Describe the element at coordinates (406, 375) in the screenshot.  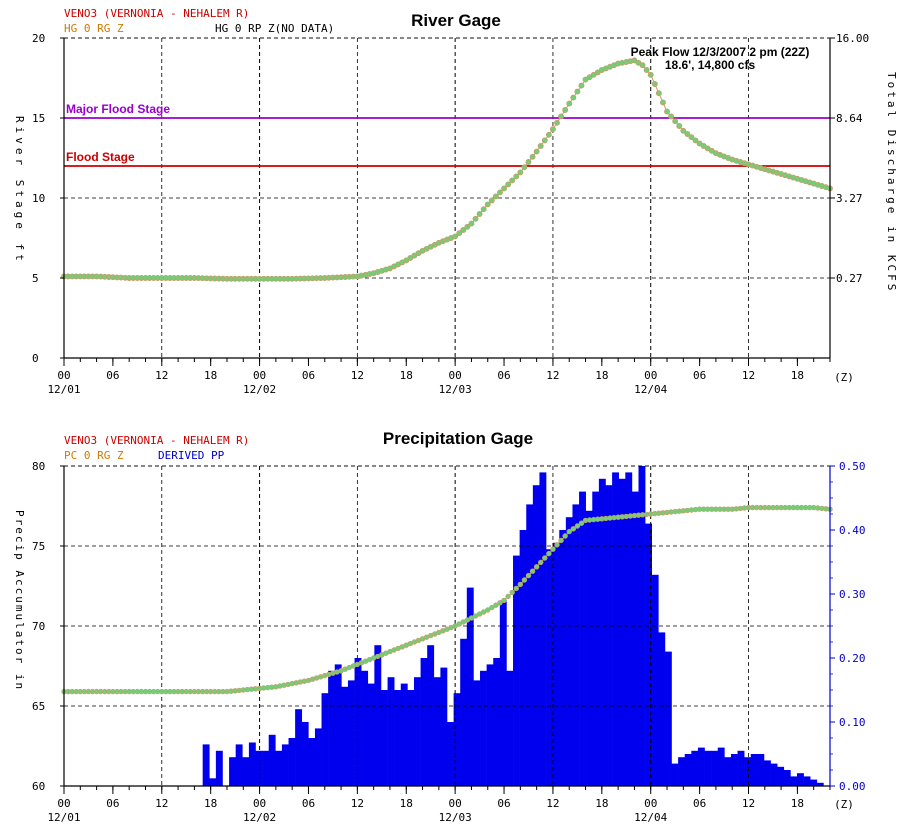
I see `x-tick-label: 18` at that location.